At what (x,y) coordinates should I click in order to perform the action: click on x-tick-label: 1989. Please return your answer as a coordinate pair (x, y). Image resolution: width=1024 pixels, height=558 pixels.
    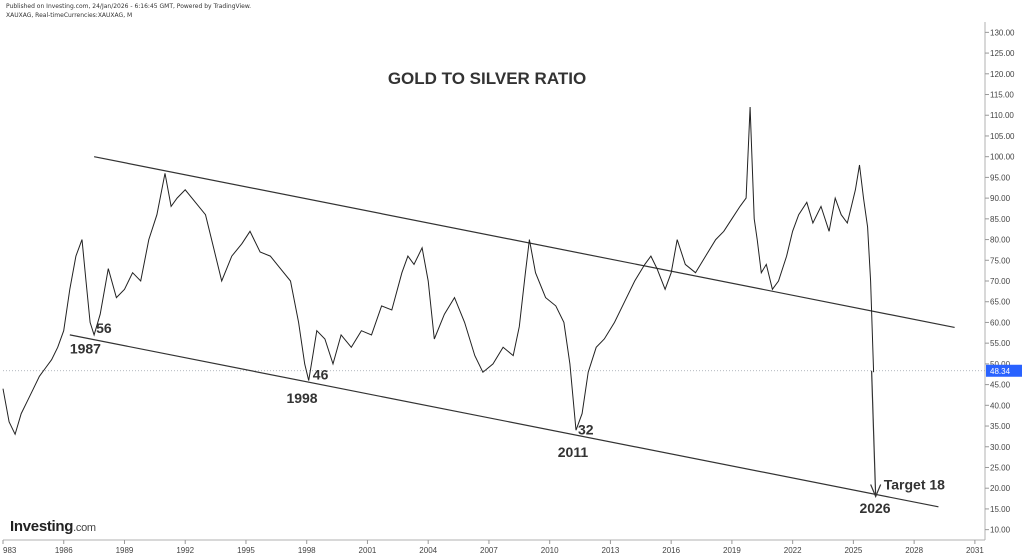
    Looking at the image, I should click on (125, 550).